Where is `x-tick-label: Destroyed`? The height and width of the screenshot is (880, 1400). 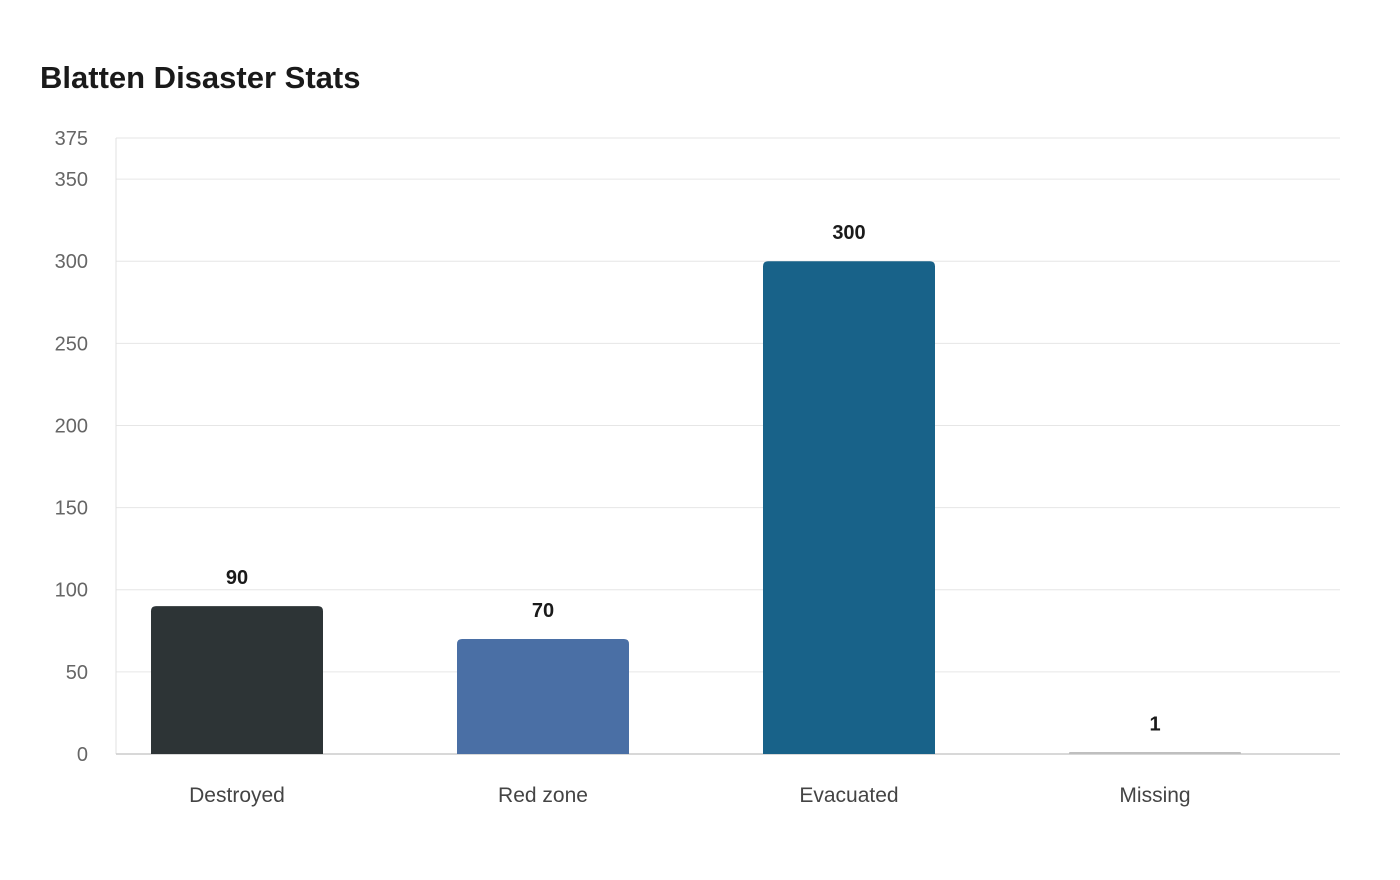 x-tick-label: Destroyed is located at coordinates (237, 795).